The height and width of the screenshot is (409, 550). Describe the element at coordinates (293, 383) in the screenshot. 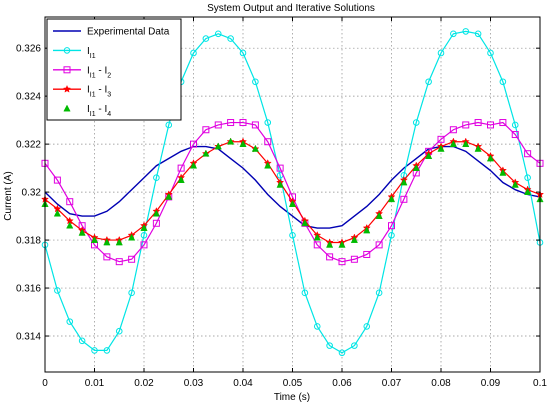

I see `x-tick-label: 0.05` at that location.